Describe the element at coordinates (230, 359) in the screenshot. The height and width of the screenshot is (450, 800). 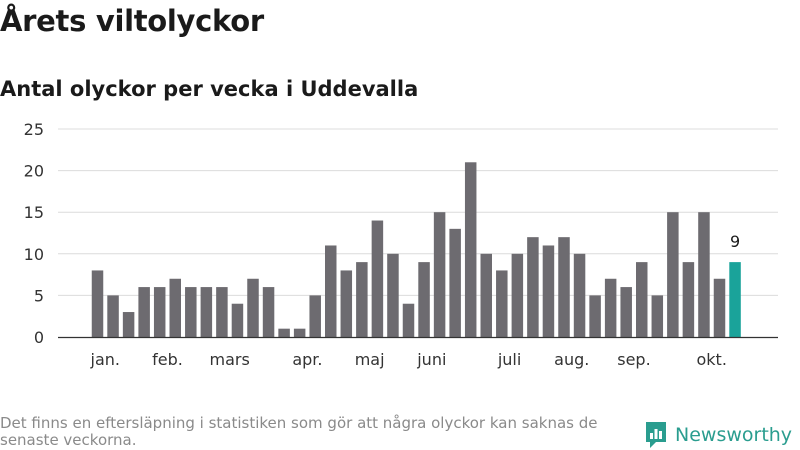
I see `x-tick-label: mars` at that location.